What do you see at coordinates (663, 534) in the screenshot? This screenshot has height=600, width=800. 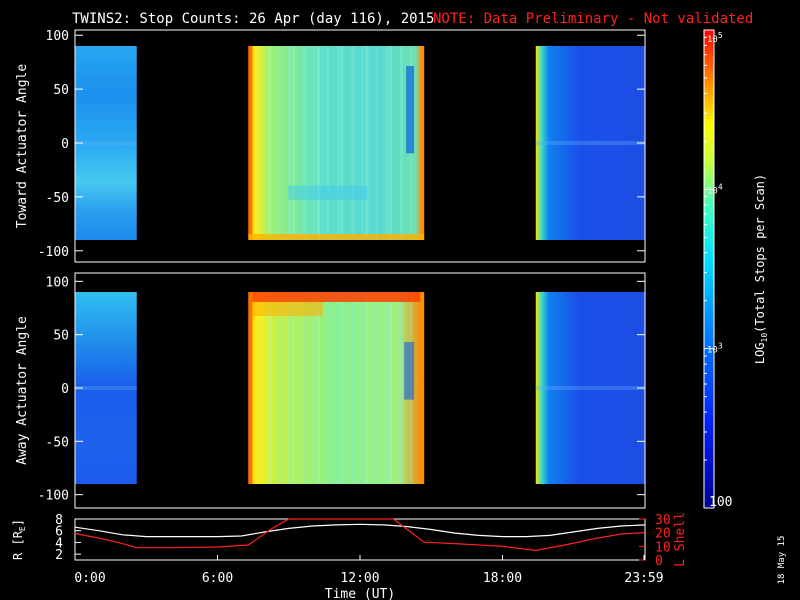 I see `y-tick-label-right: 20` at bounding box center [663, 534].